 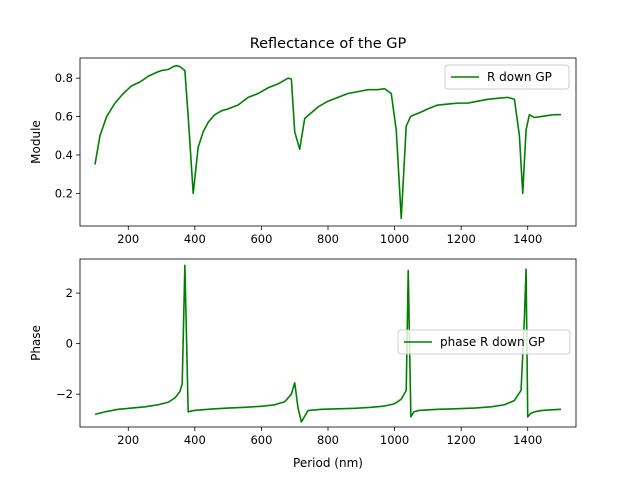 What do you see at coordinates (328, 463) in the screenshot?
I see `x-axis-label: Period (nm)` at bounding box center [328, 463].